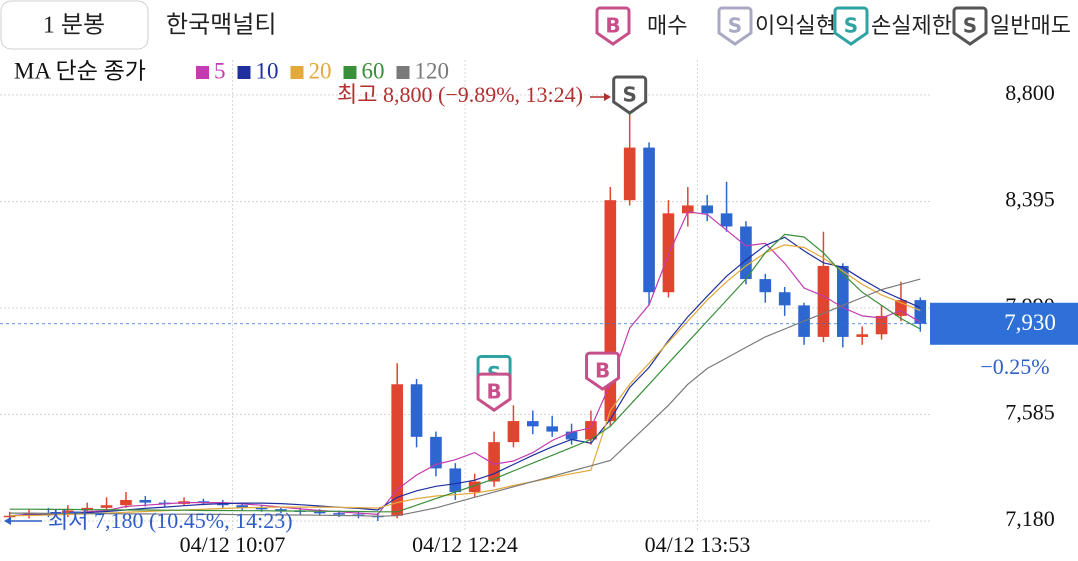 Image resolution: width=1078 pixels, height=561 pixels. I want to click on current-price-box, so click(1004, 323).